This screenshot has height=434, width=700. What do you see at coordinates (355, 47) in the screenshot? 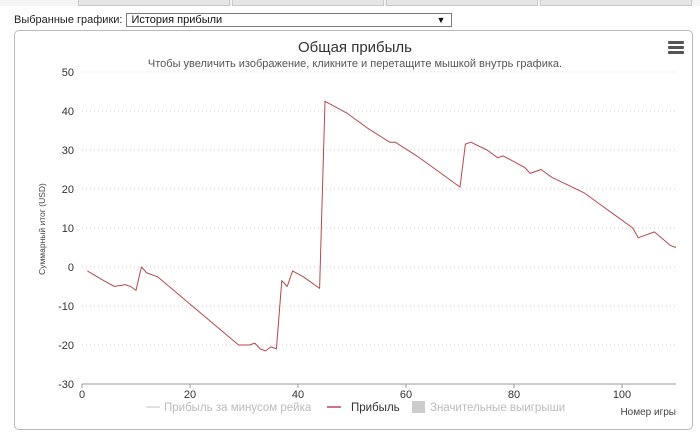
I see `chart-title: Общая прибыль` at bounding box center [355, 47].